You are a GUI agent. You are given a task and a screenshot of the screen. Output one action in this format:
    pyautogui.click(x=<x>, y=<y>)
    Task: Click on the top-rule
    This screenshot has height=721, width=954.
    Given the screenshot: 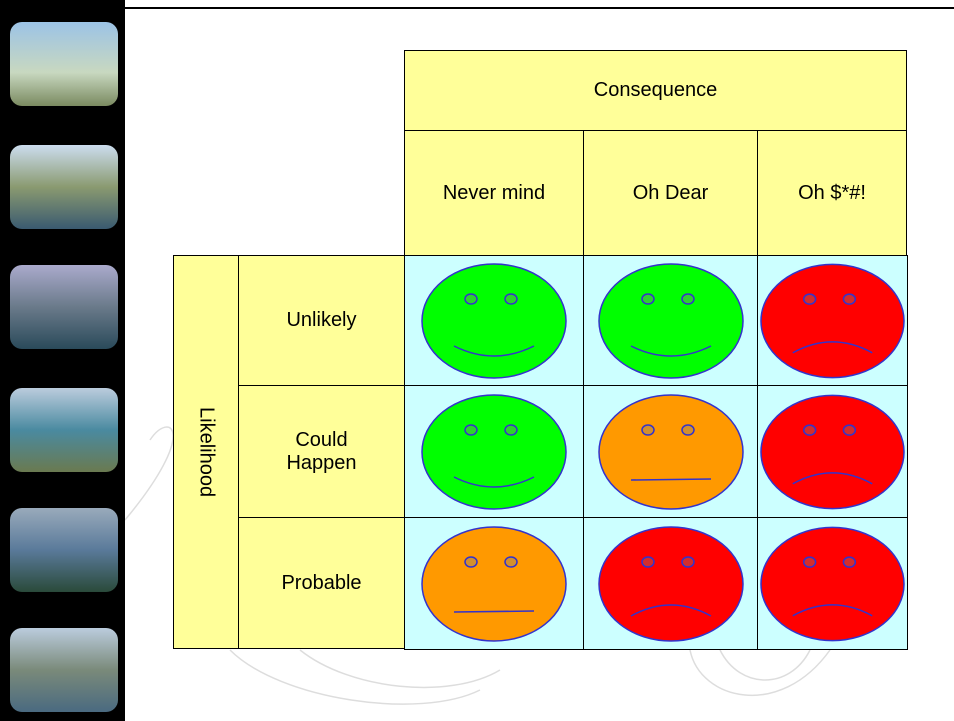 What is the action you would take?
    pyautogui.click(x=539, y=8)
    